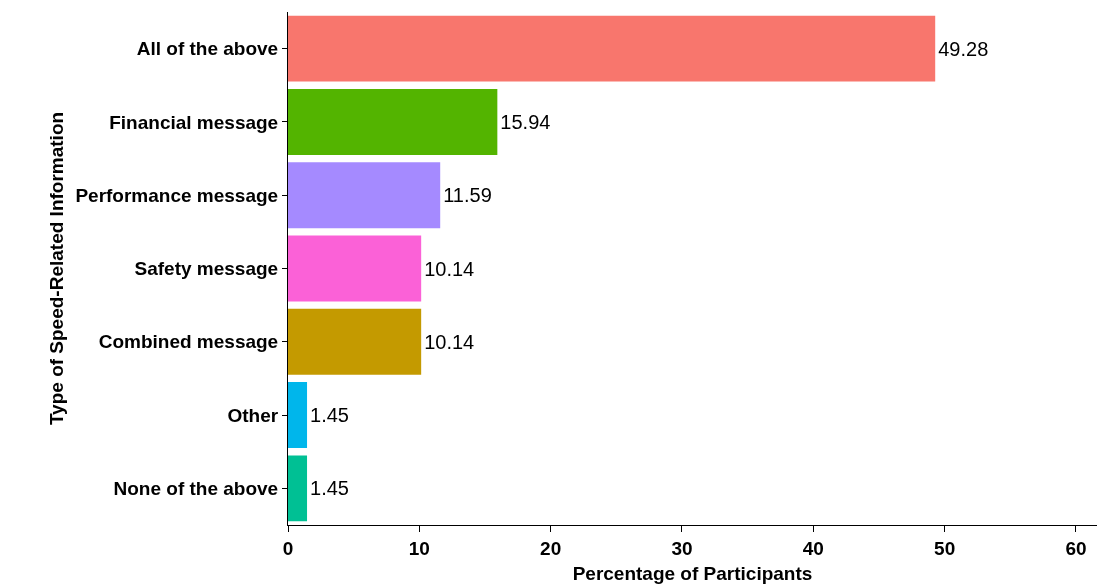  I want to click on x-tick-label: 50, so click(945, 548).